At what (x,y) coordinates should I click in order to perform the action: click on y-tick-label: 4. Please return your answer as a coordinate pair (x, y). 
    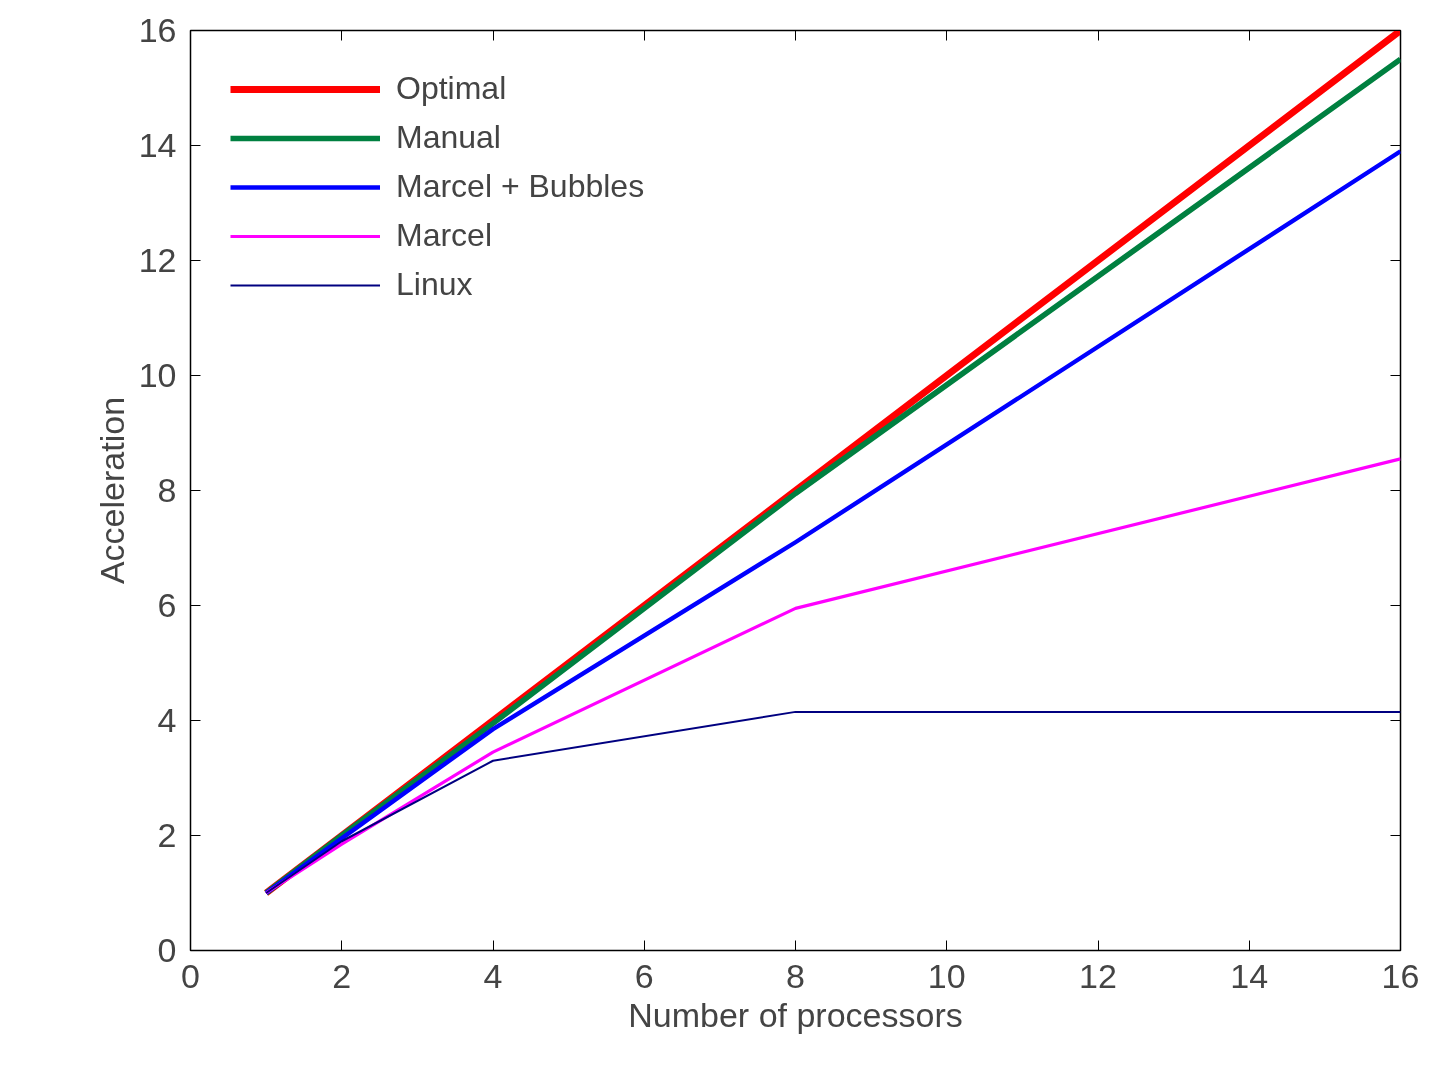
    Looking at the image, I should click on (167, 720).